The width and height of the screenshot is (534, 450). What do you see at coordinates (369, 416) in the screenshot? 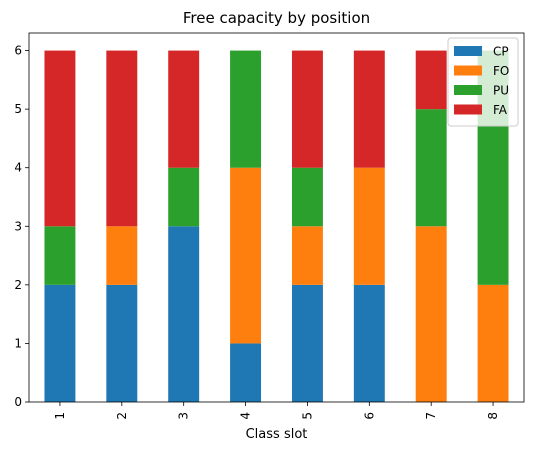
I see `x-tick-label: 6` at bounding box center [369, 416].